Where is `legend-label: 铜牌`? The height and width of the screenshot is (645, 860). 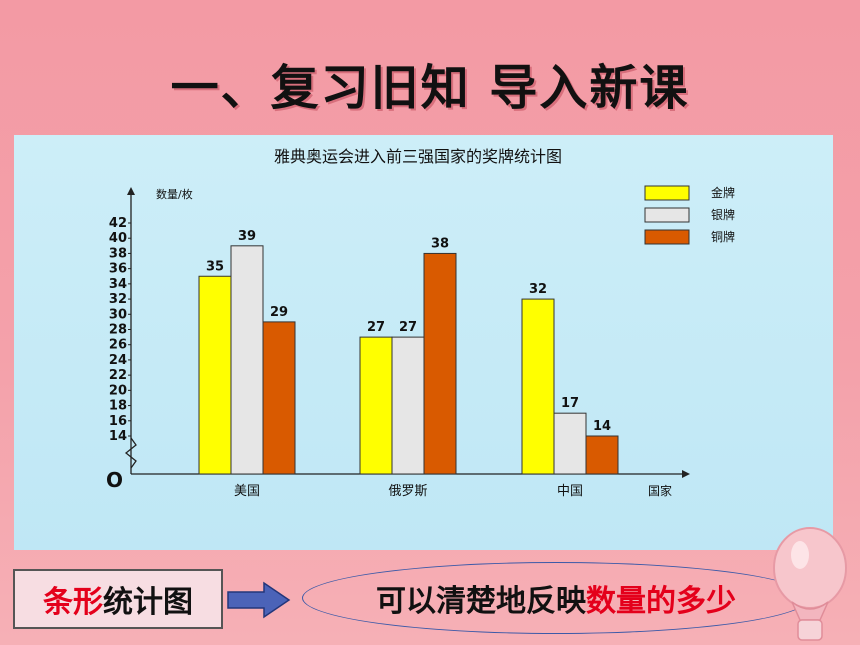 legend-label: 铜牌 is located at coordinates (723, 236).